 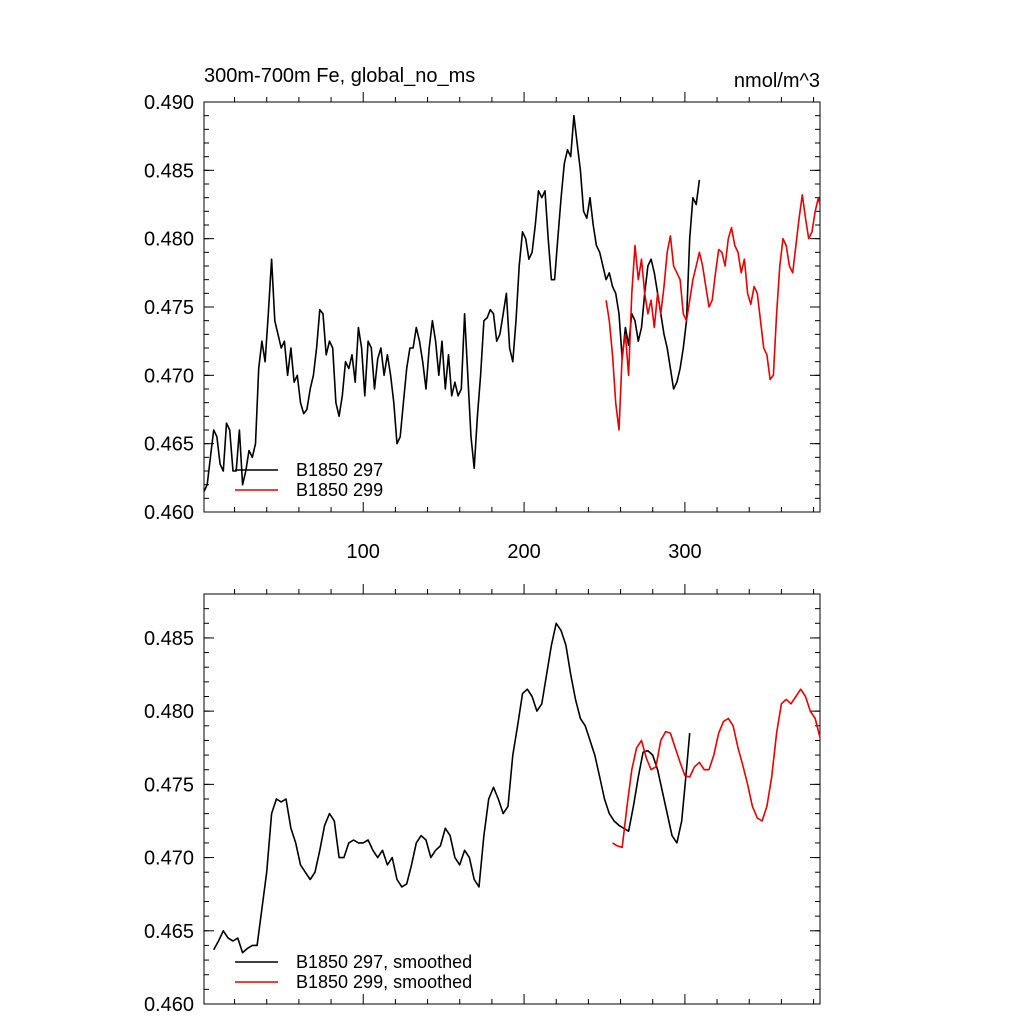 What do you see at coordinates (169, 103) in the screenshot?
I see `y-tick-label: 0.490` at bounding box center [169, 103].